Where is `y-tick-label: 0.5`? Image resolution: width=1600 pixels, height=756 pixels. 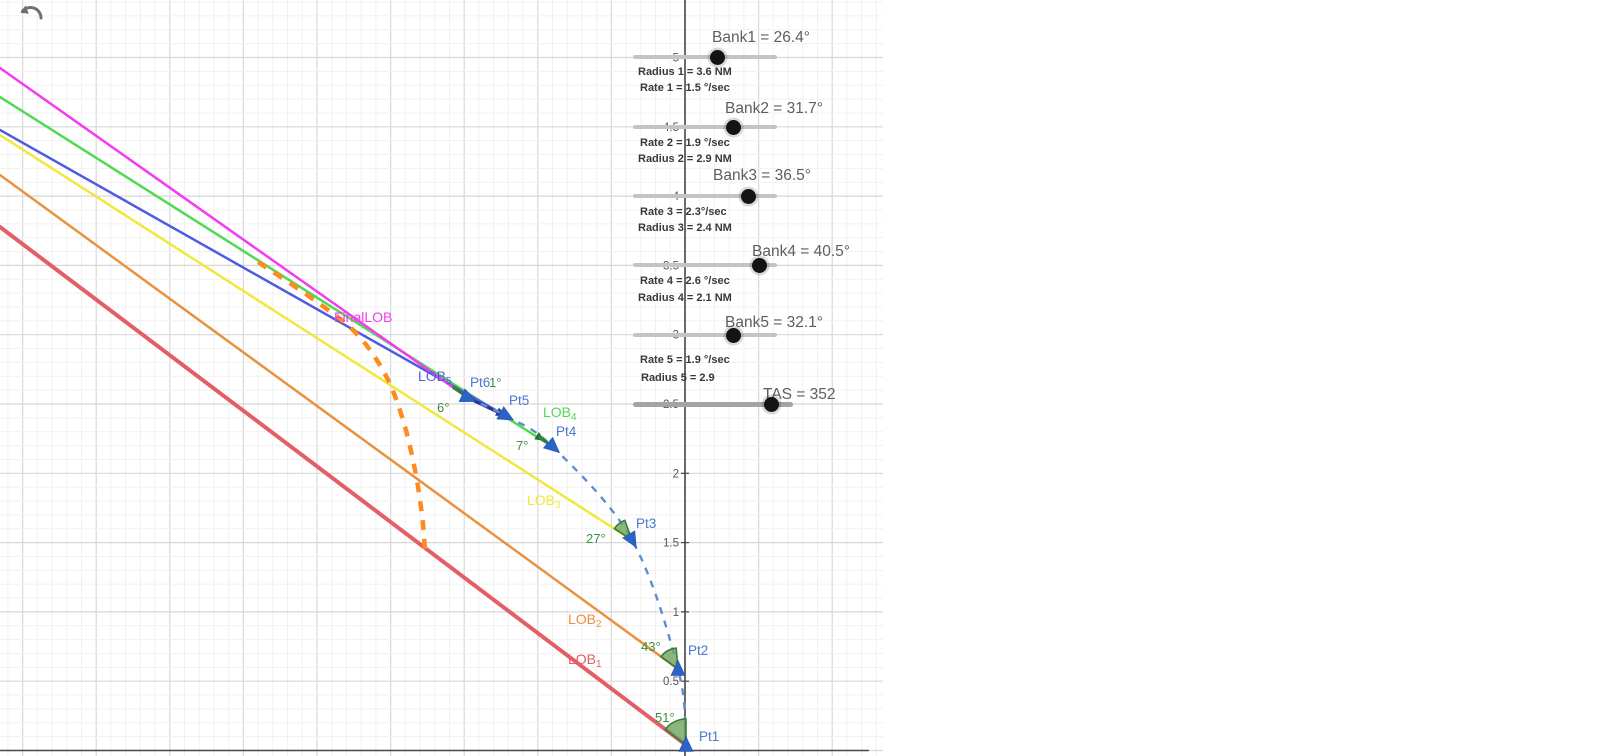 y-tick-label: 0.5 is located at coordinates (671, 682).